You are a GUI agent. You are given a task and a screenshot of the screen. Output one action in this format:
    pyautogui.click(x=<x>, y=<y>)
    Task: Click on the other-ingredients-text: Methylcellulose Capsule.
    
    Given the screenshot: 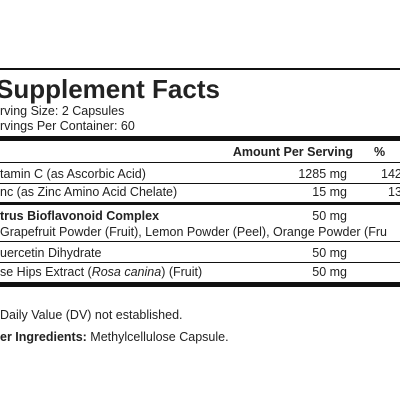 What is the action you would take?
    pyautogui.click(x=157, y=337)
    